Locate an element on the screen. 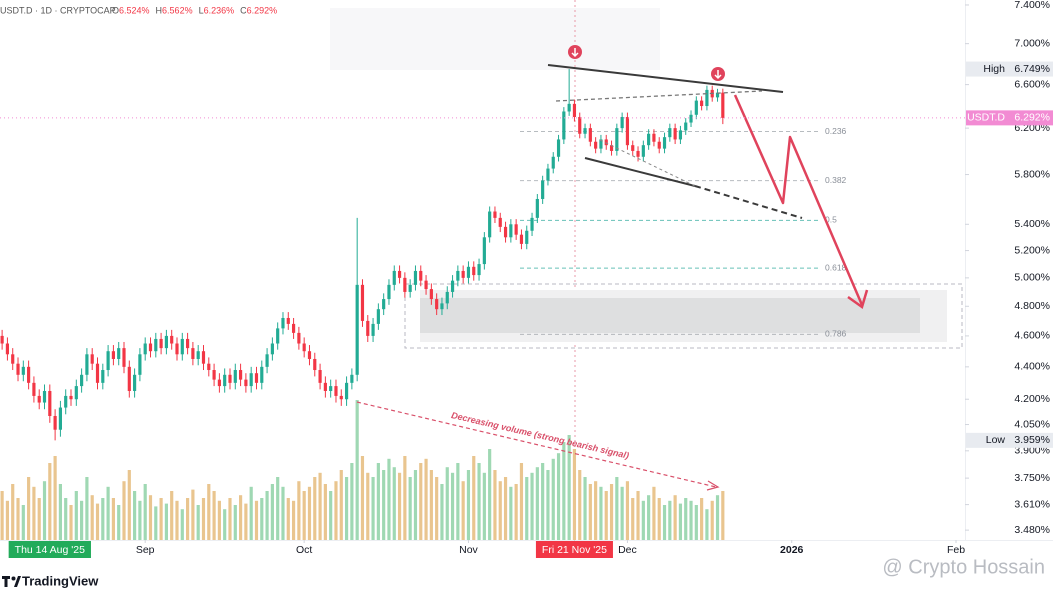  y-tick-label: 3.480% is located at coordinates (1032, 530).